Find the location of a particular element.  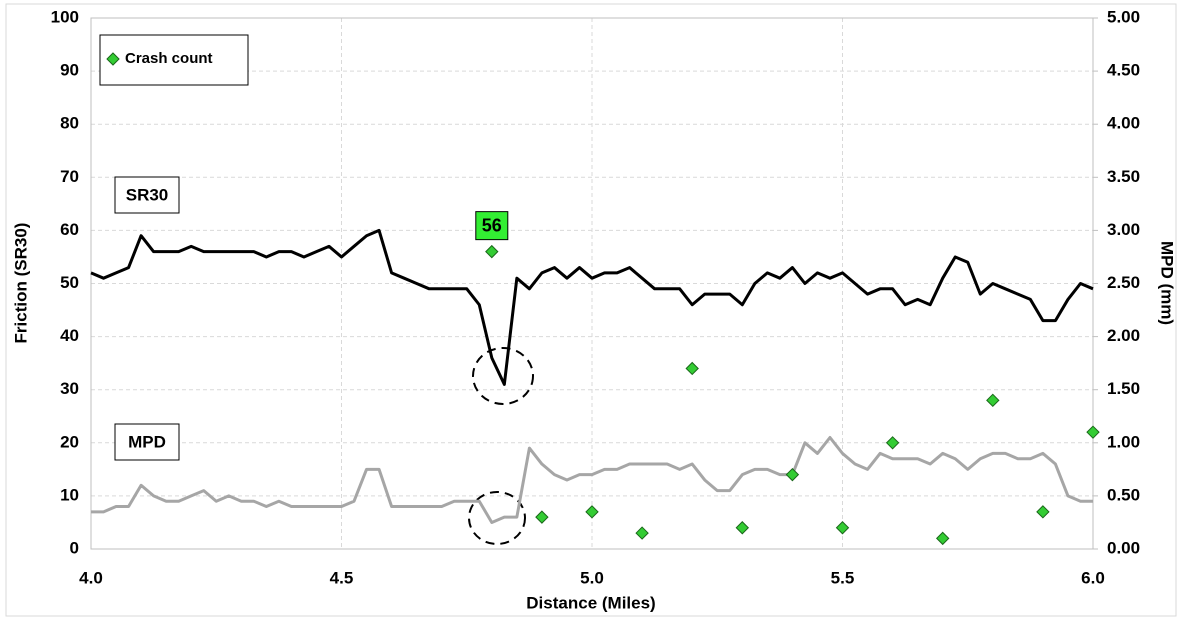

legend: Crash count is located at coordinates (174, 60).